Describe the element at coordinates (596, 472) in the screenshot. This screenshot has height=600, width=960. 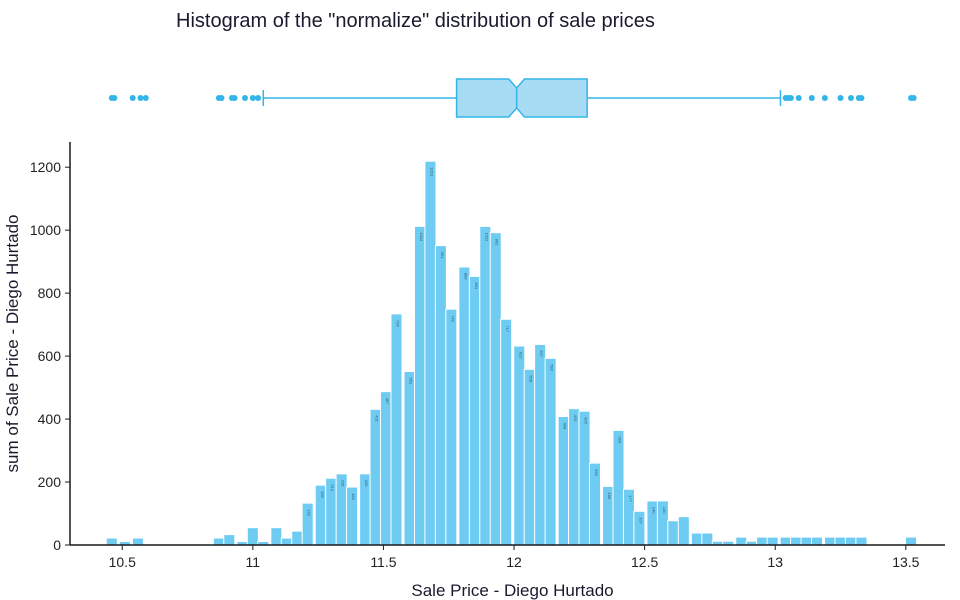
I see `bar-data-label: 260` at that location.